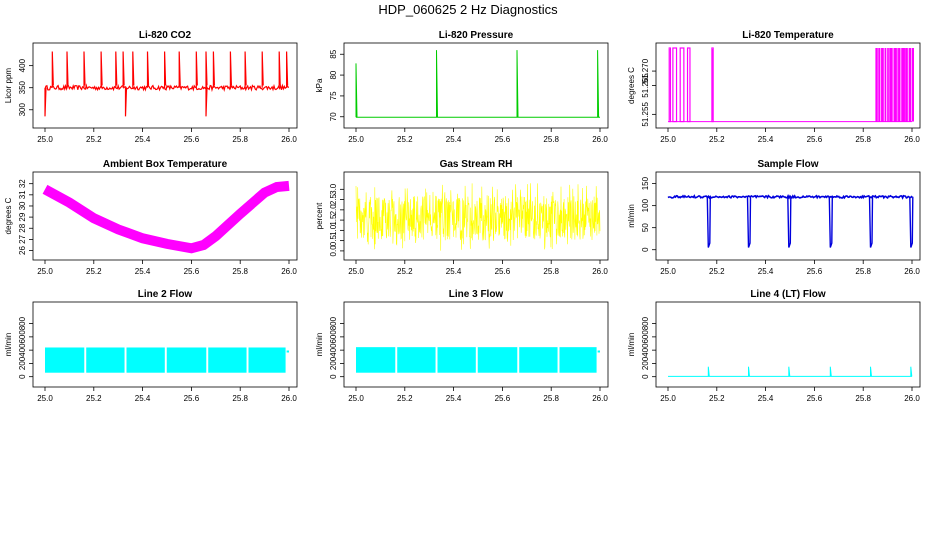 The width and height of the screenshot is (936, 540). I want to click on y-tick-label: 51.265, so click(645, 85).